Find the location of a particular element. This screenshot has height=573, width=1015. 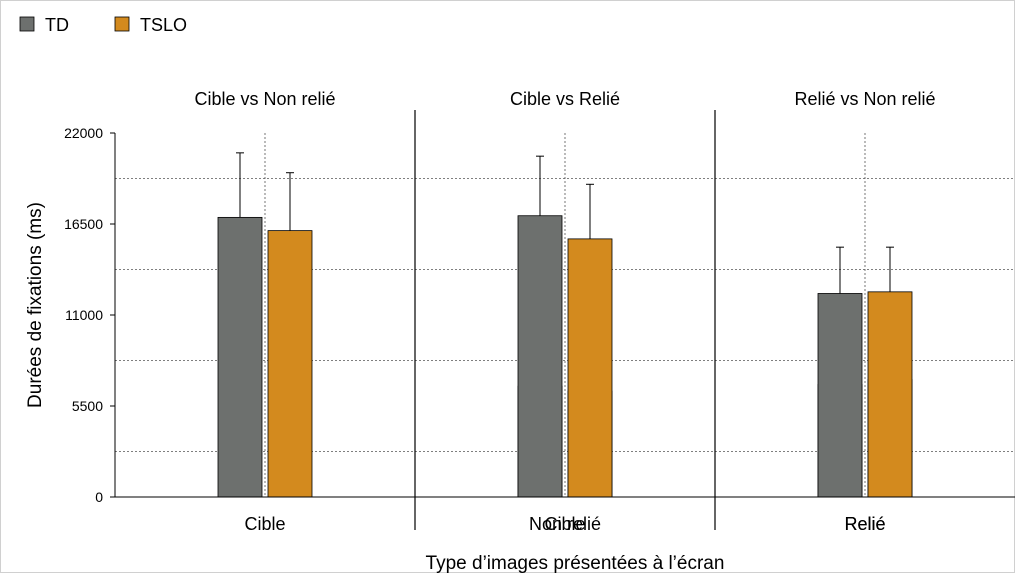

y-tick-label: 5500 is located at coordinates (87, 406).